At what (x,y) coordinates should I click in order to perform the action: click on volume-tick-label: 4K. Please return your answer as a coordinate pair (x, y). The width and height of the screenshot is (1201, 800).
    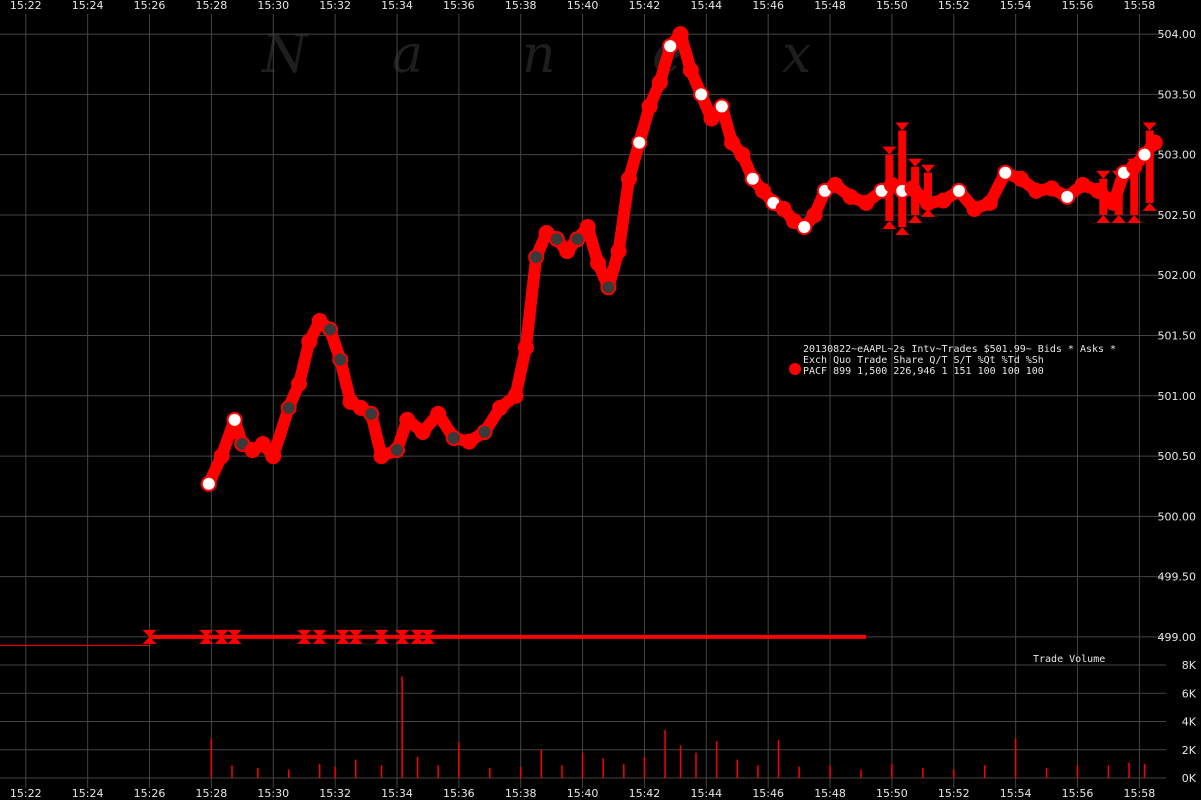
    Looking at the image, I should click on (1189, 722).